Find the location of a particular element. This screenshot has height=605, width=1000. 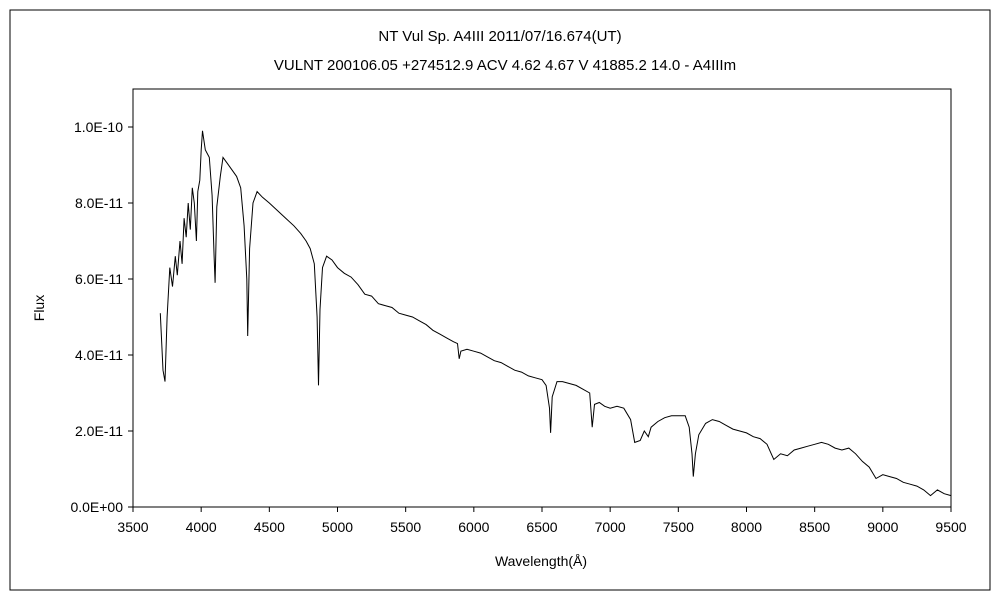

x-tick-label: 9500 is located at coordinates (950, 527).